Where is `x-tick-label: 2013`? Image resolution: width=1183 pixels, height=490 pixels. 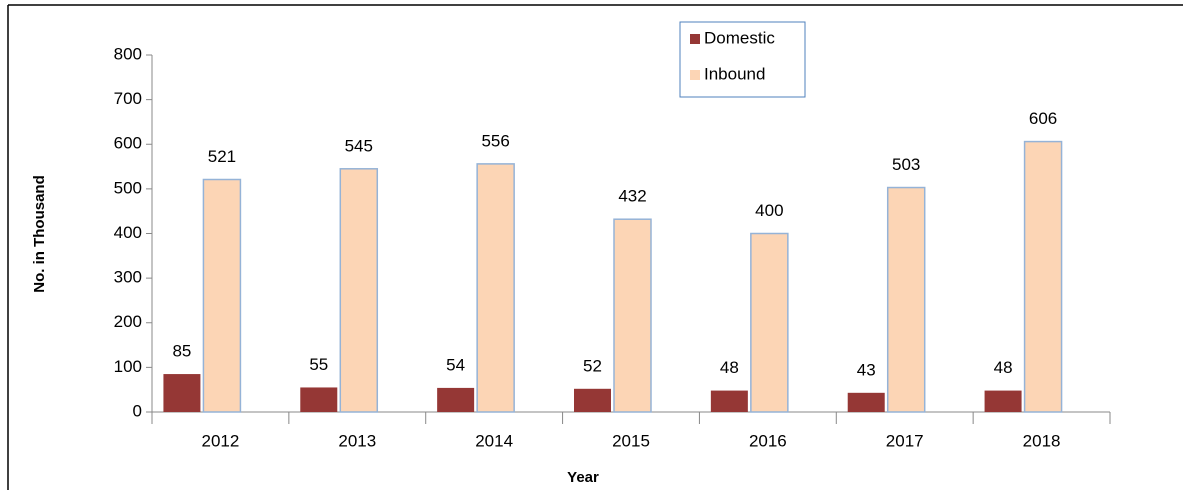 x-tick-label: 2013 is located at coordinates (357, 440).